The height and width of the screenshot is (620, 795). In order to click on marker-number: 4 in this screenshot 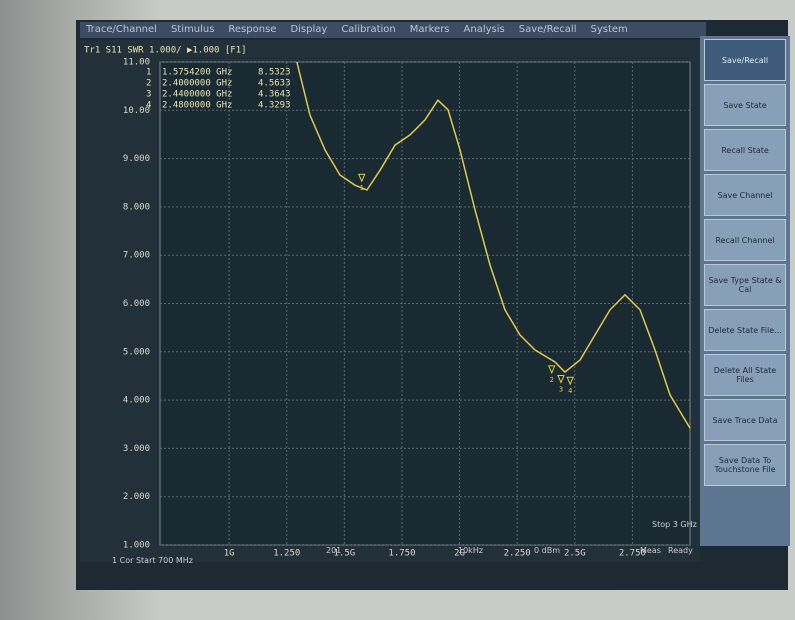, I will do `click(570, 391)`.